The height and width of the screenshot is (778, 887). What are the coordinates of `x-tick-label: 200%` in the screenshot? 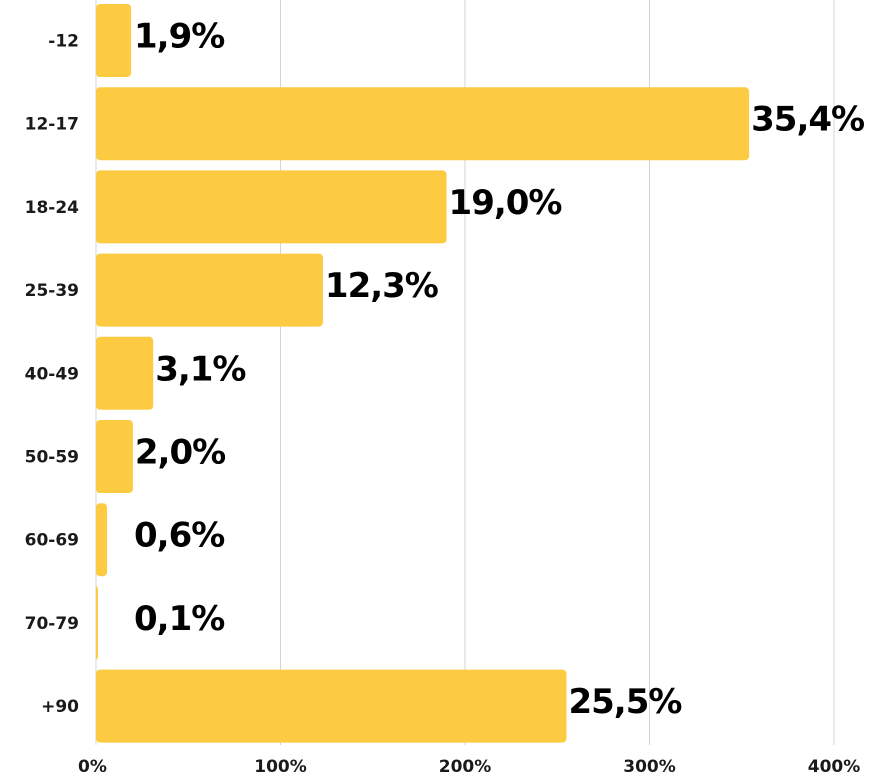 It's located at (465, 767).